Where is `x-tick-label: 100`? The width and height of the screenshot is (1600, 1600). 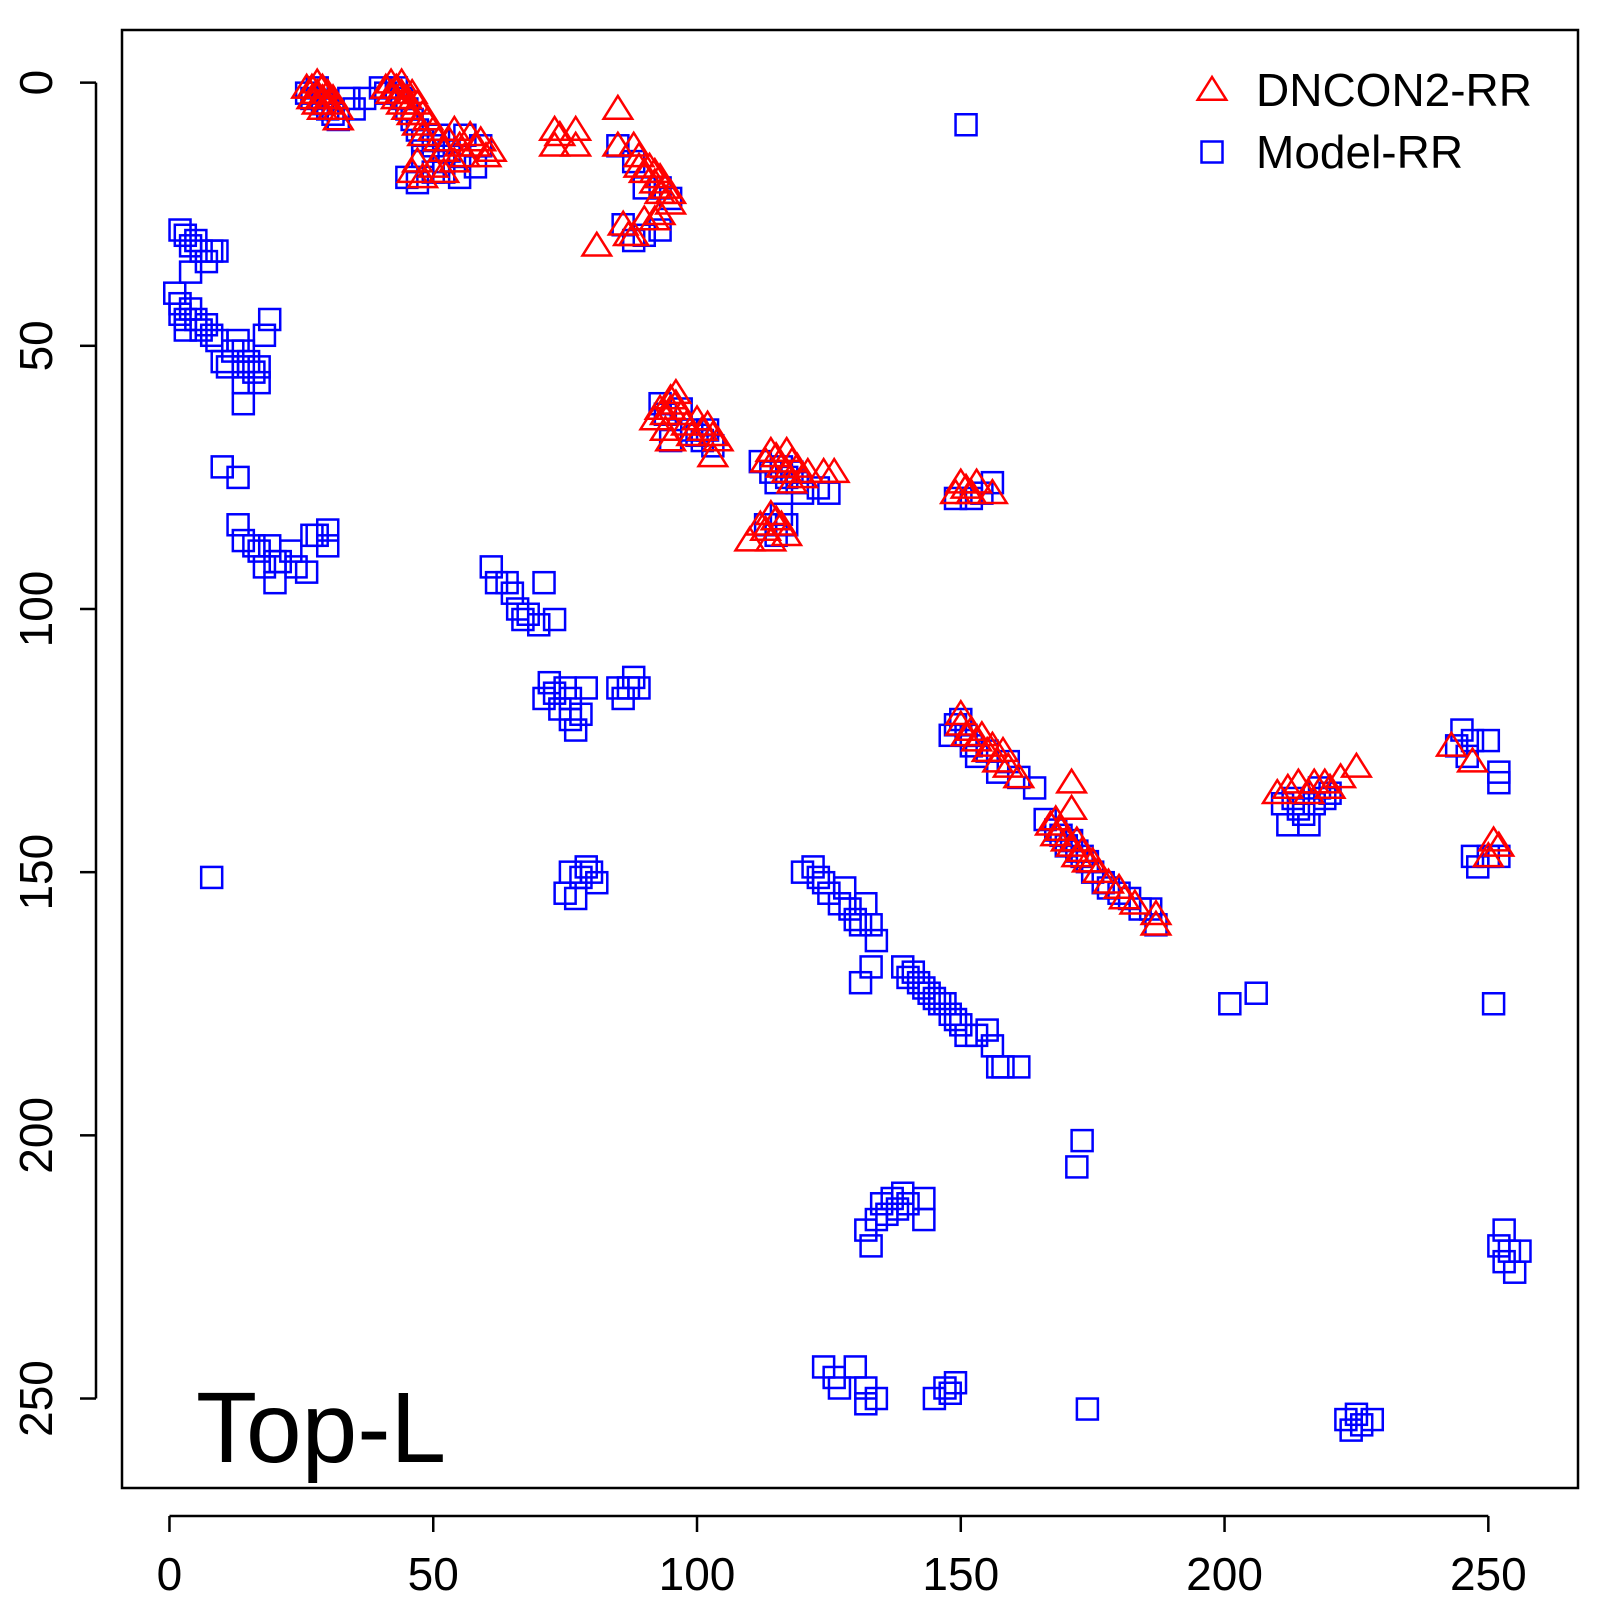 x-tick-label: 100 is located at coordinates (697, 1574).